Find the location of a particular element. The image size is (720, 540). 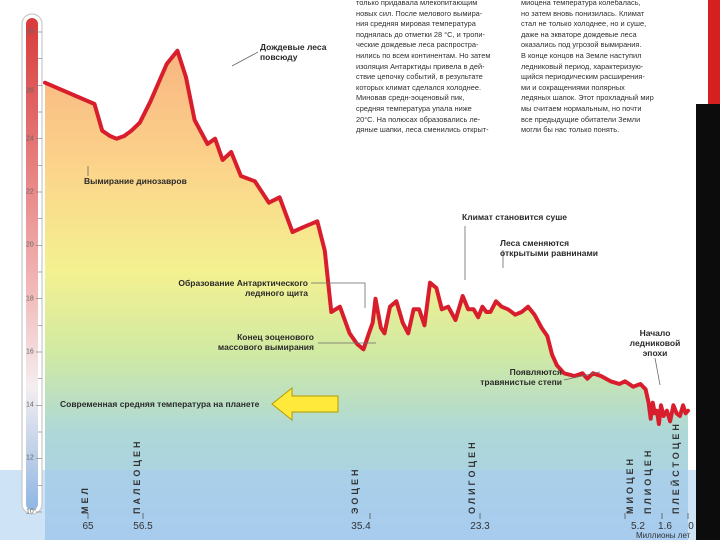

y-tick-label: 12 is located at coordinates (30, 458).